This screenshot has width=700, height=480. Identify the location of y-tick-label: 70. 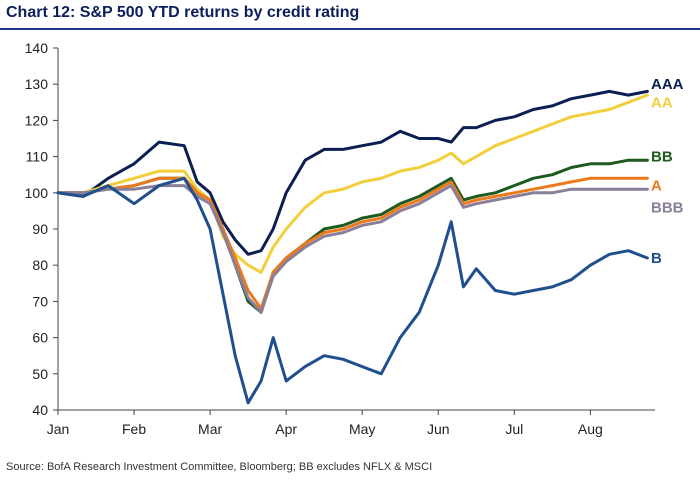
(40, 301).